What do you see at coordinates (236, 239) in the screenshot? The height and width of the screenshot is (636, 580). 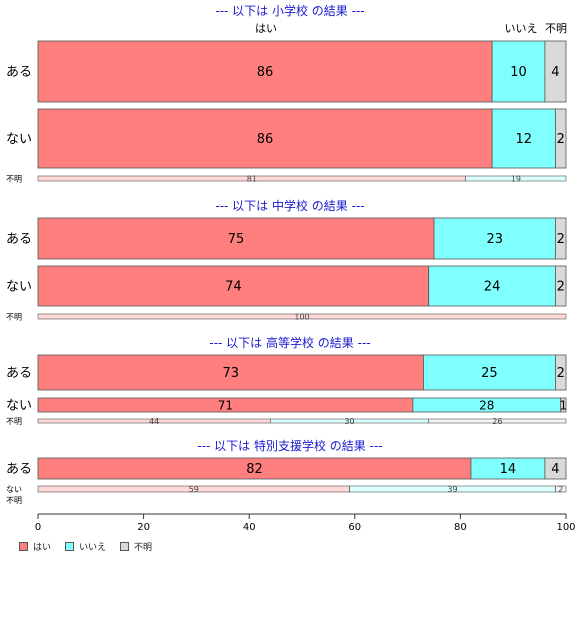 I see `bar-value-label: 75` at bounding box center [236, 239].